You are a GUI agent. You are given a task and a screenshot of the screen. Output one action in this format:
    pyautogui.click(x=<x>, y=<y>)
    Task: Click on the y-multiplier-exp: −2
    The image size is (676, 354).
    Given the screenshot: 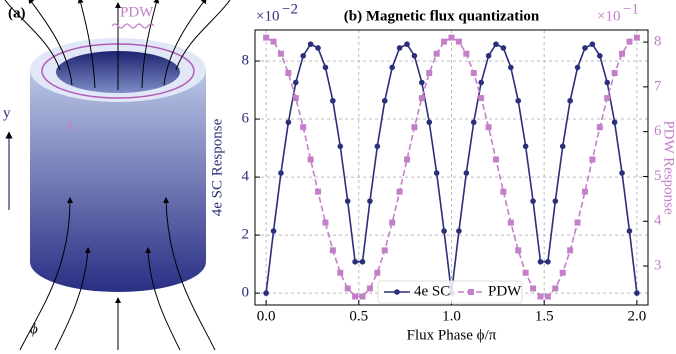 What is the action you would take?
    pyautogui.click(x=290, y=9)
    